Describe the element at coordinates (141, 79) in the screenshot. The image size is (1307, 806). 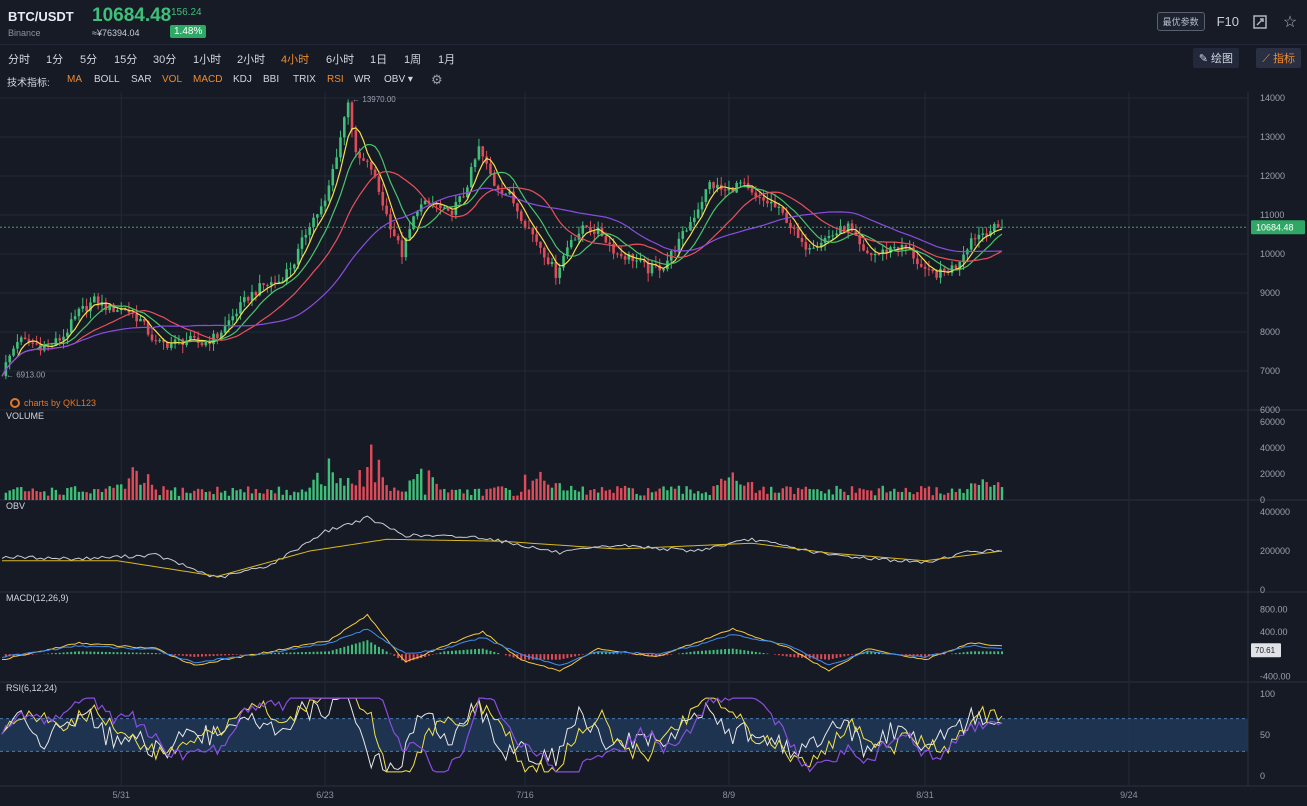
I see `indicator-toggle: SAR` at that location.